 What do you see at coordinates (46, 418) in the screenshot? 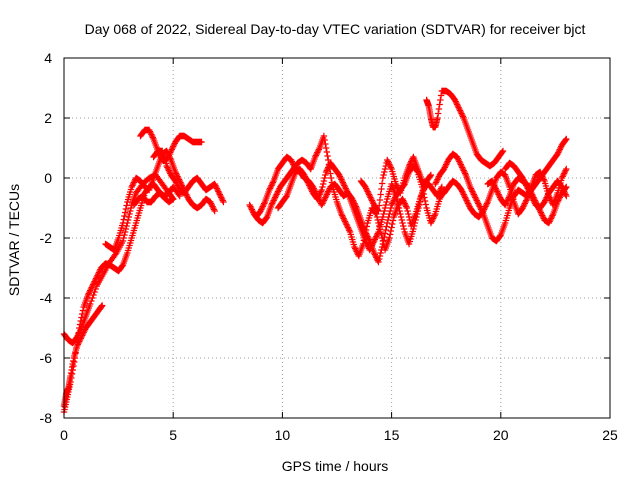
I see `y-tick-label: -8` at bounding box center [46, 418].